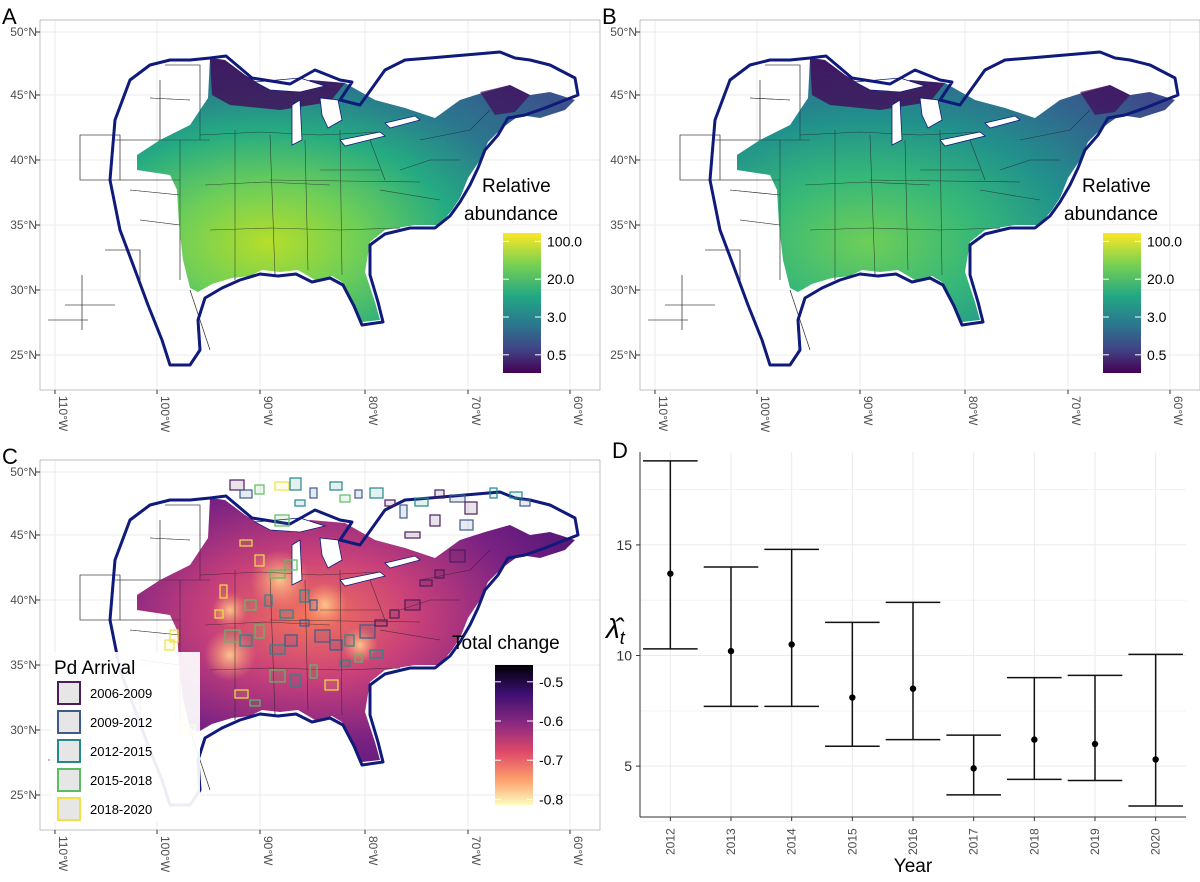 Image resolution: width=1200 pixels, height=882 pixels. What do you see at coordinates (1034, 841) in the screenshot?
I see `x-tick-label: 2018` at bounding box center [1034, 841].